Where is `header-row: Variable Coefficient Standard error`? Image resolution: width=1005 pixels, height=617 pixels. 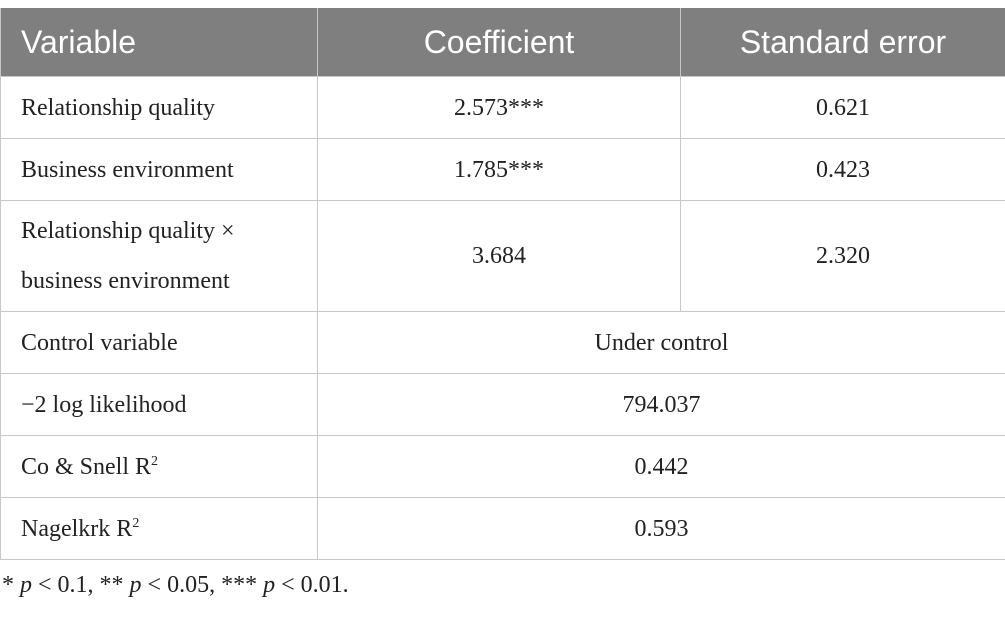 header-row: Variable Coefficient Standard error is located at coordinates (502, 42).